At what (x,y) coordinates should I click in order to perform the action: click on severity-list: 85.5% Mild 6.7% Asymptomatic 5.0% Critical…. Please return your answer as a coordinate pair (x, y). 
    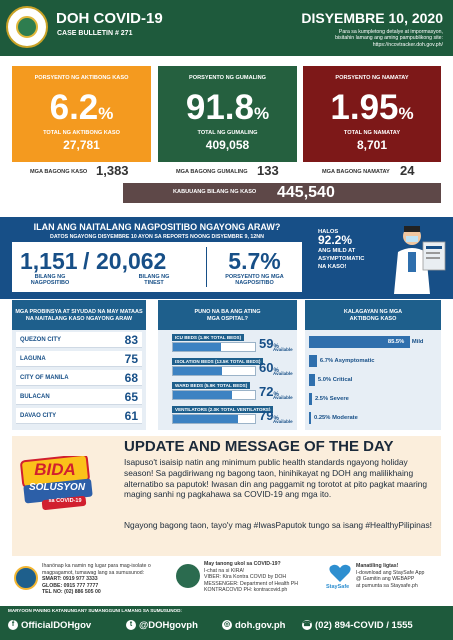
    Looking at the image, I should click on (373, 380).